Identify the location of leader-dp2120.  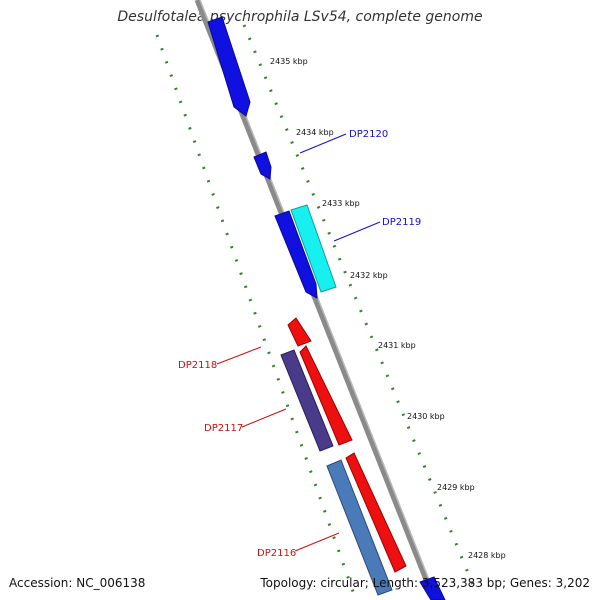
(323, 143).